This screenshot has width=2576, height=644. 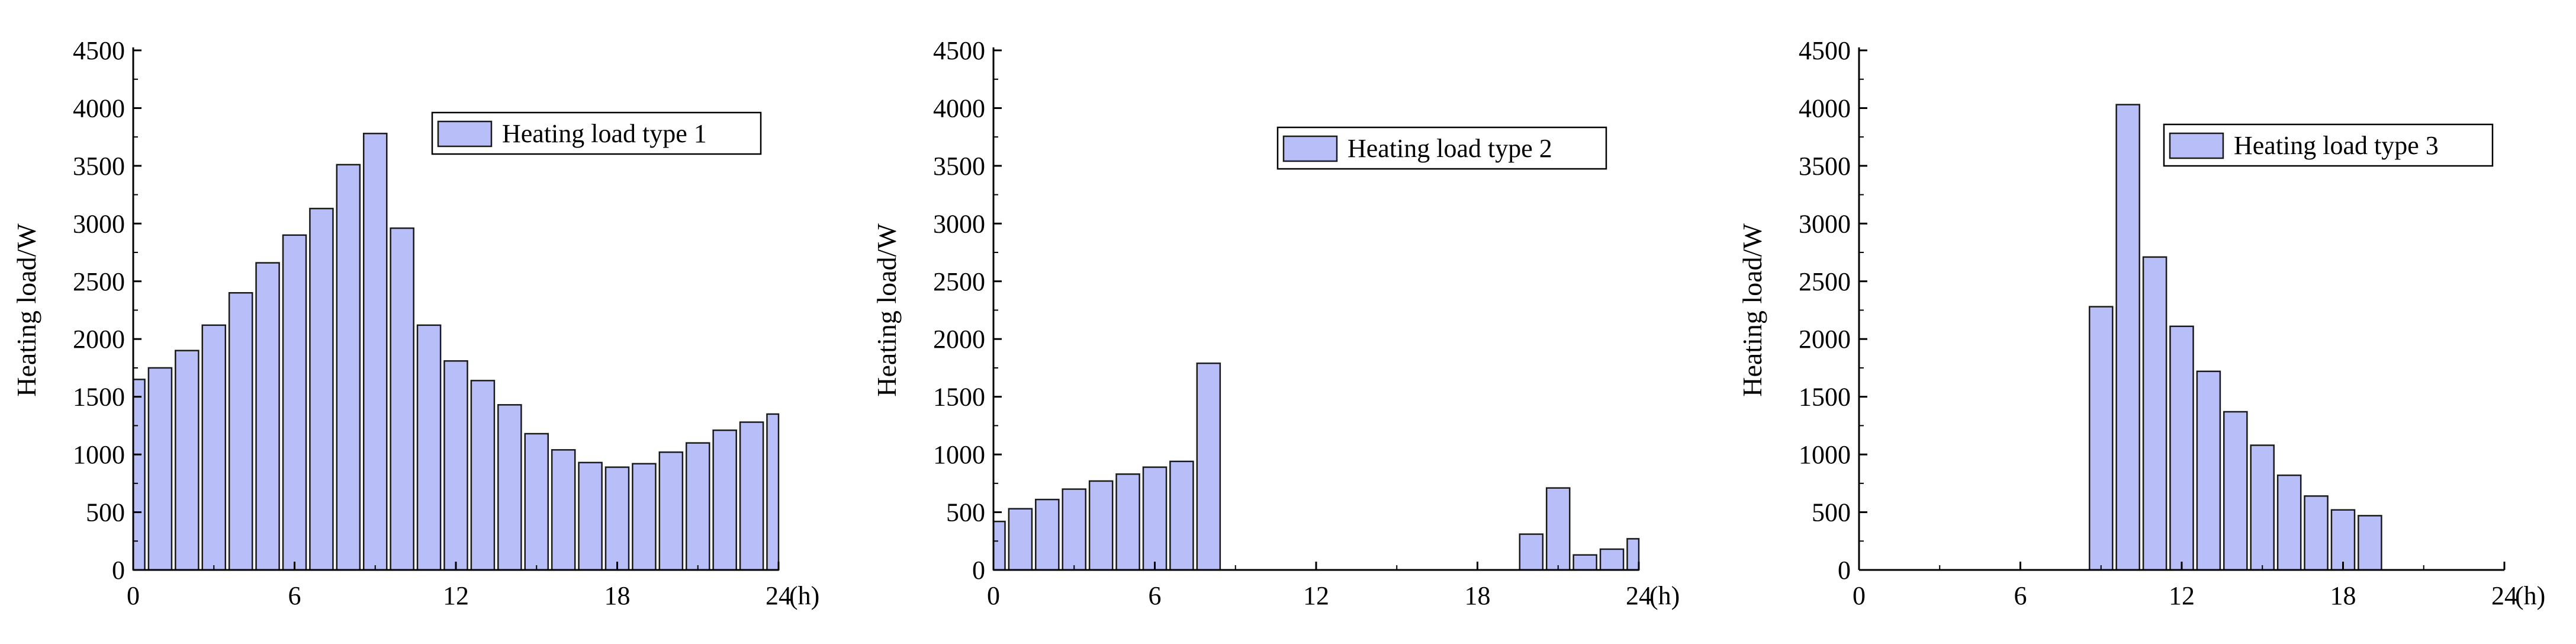 I want to click on legend: Heating load type 3, so click(x=2328, y=145).